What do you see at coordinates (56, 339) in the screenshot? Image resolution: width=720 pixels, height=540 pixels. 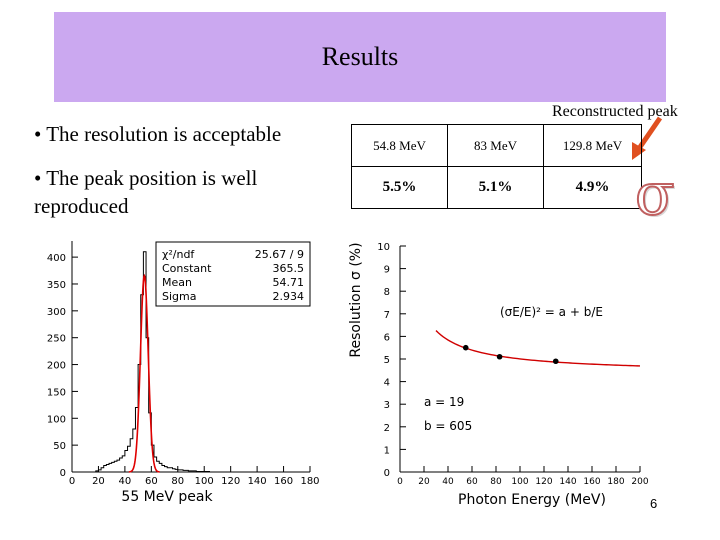 I see `histogram-y-tick-label: 250` at bounding box center [56, 339].